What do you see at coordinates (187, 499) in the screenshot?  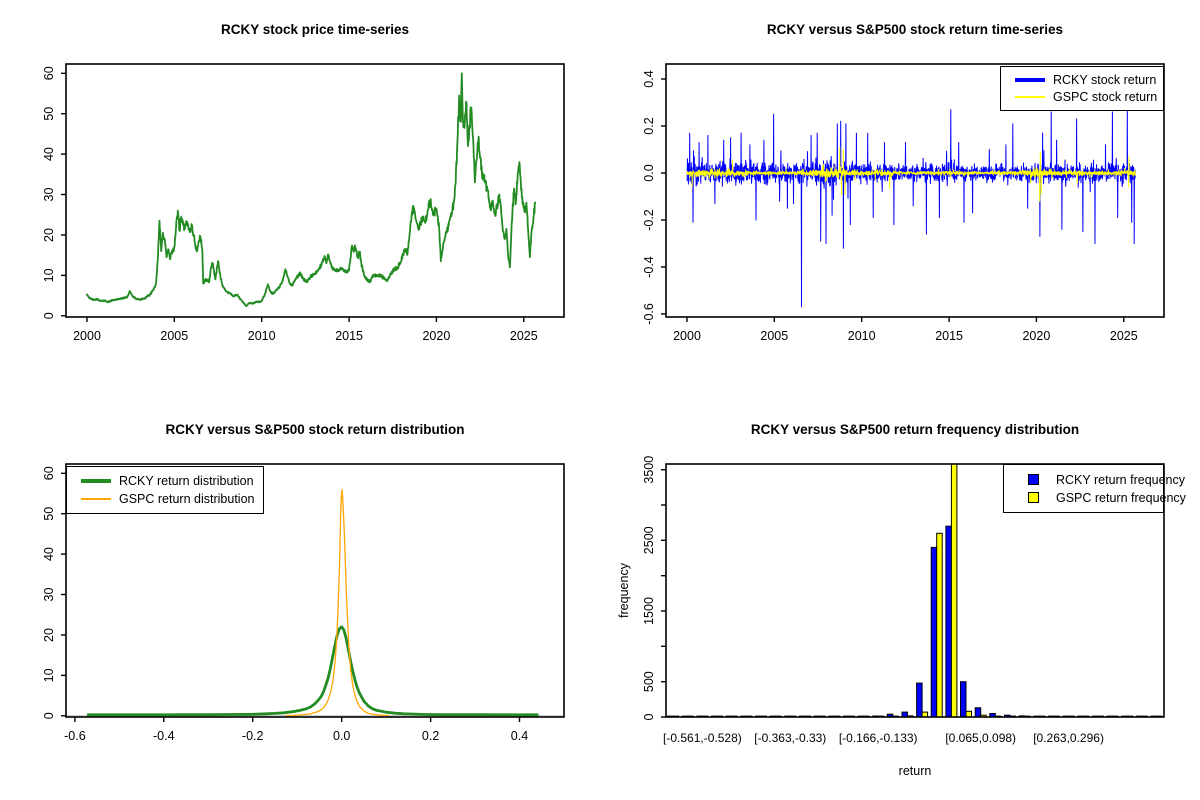 I see `legend-label: GSPC return distribution` at bounding box center [187, 499].